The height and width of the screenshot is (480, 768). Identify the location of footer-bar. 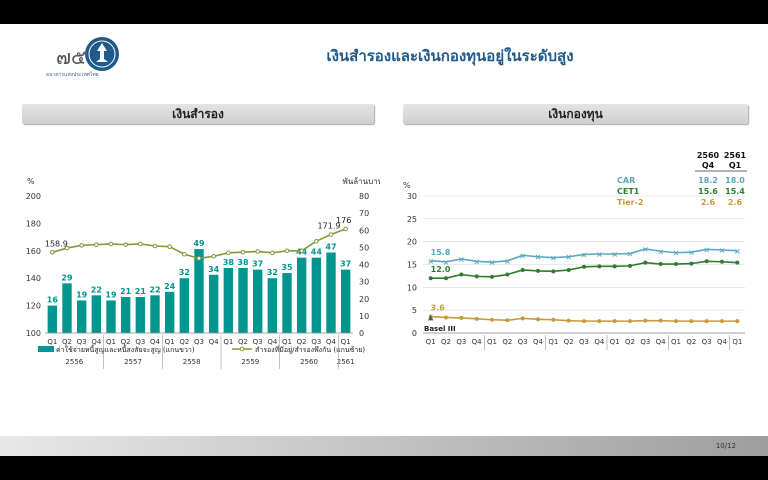
(384, 446).